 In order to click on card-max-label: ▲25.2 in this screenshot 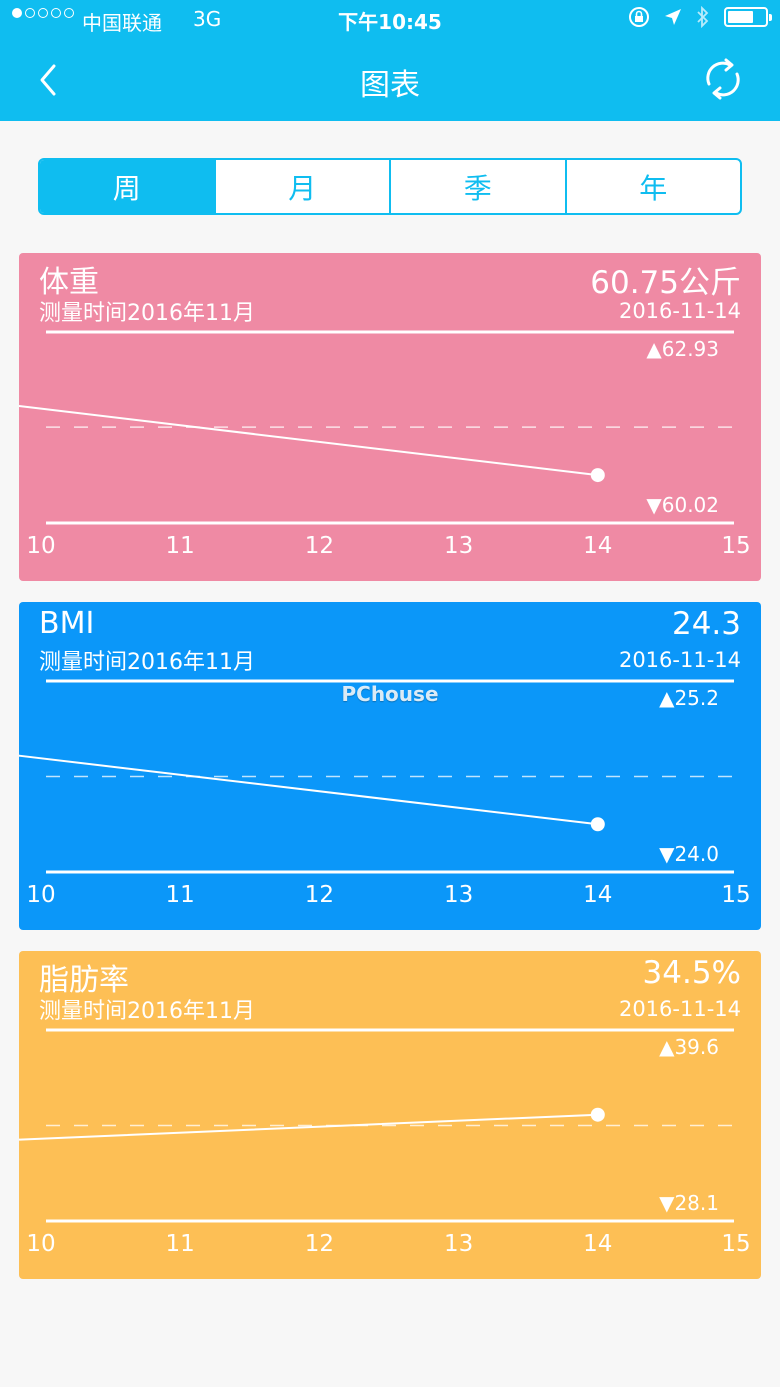, I will do `click(689, 698)`.